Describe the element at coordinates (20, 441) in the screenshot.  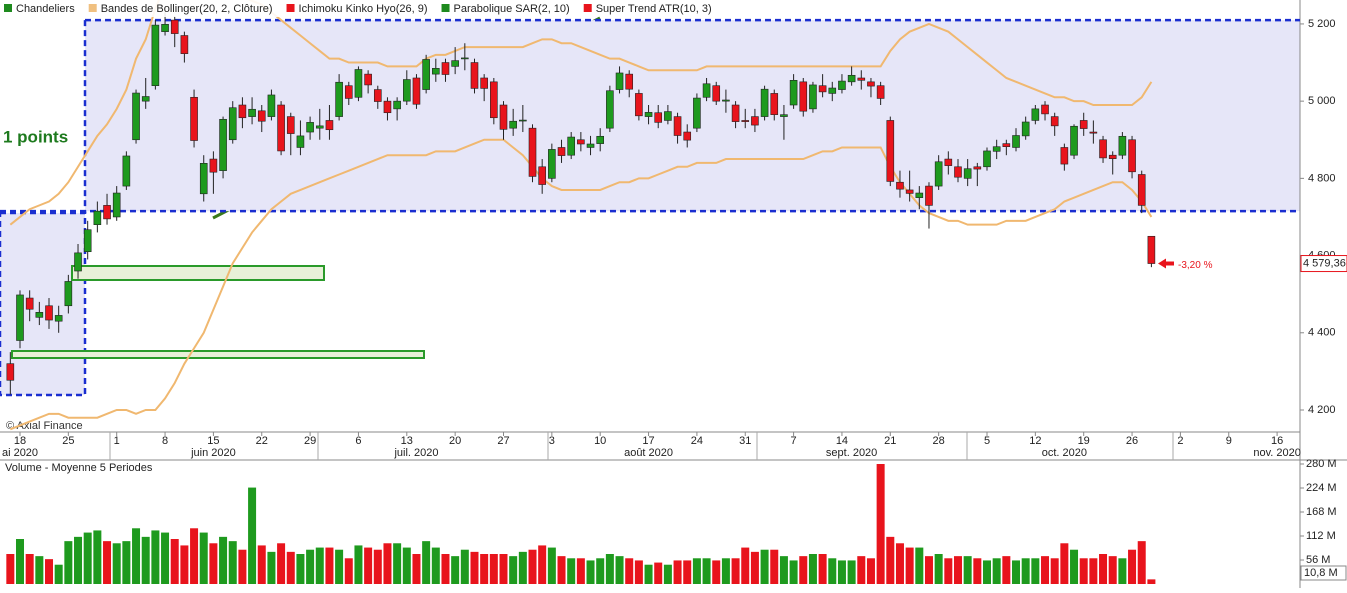
I see `x-tick-label: 18` at that location.